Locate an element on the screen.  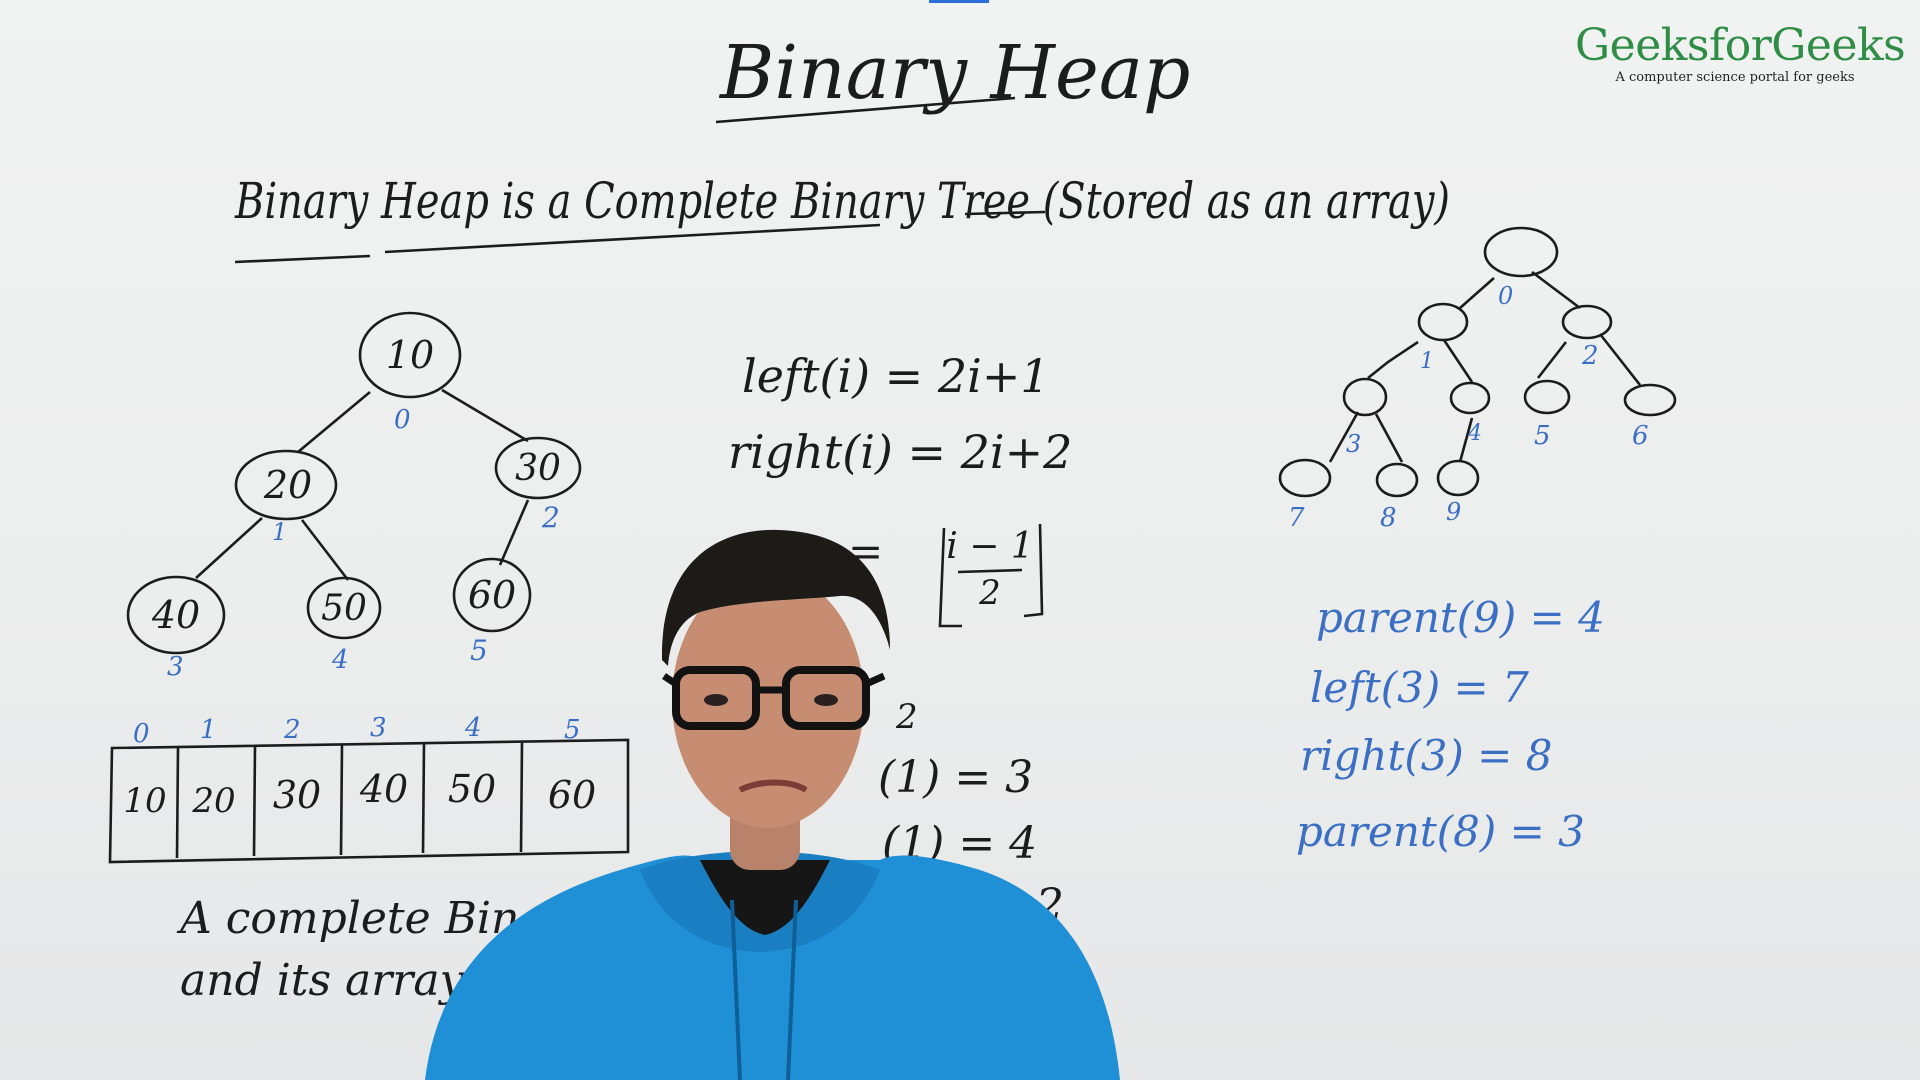
fraction-bar is located at coordinates (990, 571).